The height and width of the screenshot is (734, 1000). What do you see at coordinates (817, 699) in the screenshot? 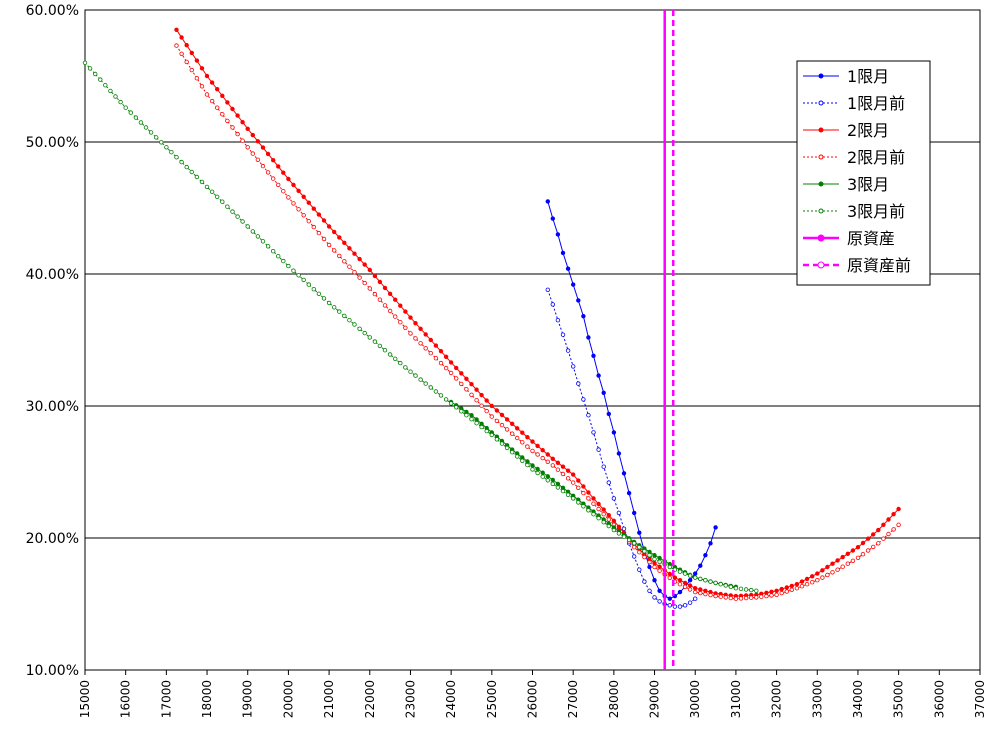
I see `x-tick-label: 33000` at bounding box center [817, 699].